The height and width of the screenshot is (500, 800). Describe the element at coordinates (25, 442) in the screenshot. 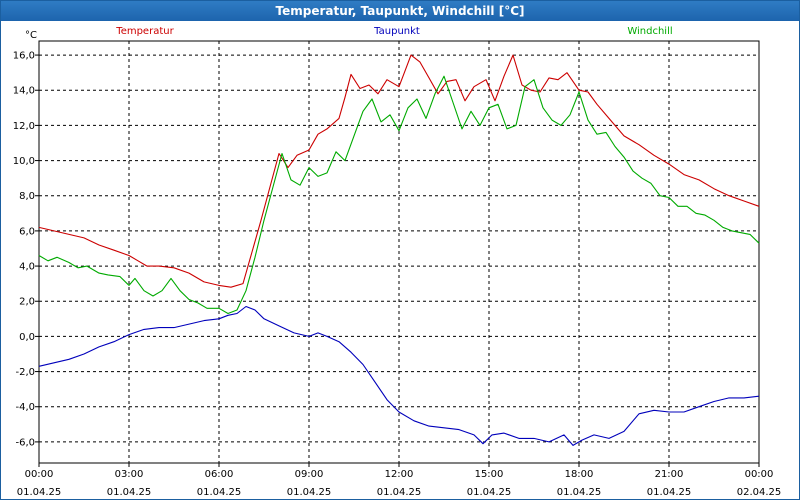

I see `y-tick-label: -6,0` at that location.